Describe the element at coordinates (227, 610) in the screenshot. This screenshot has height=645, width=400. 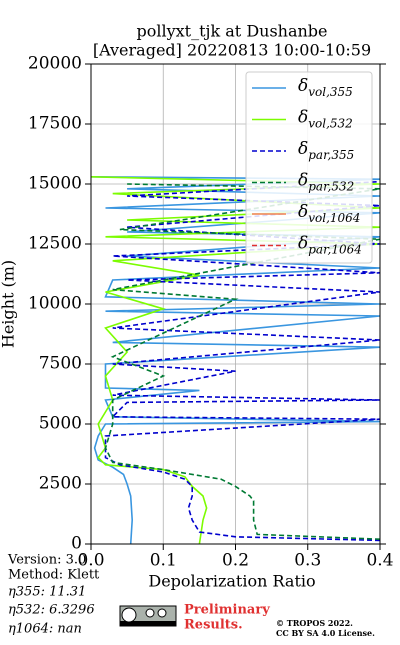
I see `preliminary: Preliminary` at that location.